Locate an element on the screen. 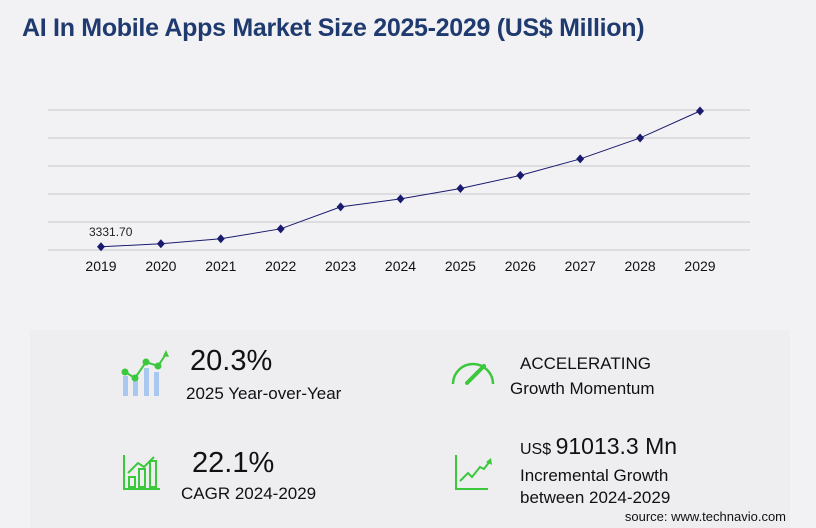 The width and height of the screenshot is (816, 528). data-point-2027 is located at coordinates (580, 159).